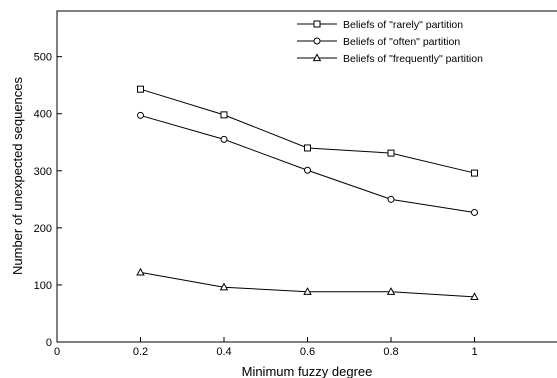 The image size is (557, 378). What do you see at coordinates (43, 58) in the screenshot?
I see `y-tick-label: 500` at bounding box center [43, 58].